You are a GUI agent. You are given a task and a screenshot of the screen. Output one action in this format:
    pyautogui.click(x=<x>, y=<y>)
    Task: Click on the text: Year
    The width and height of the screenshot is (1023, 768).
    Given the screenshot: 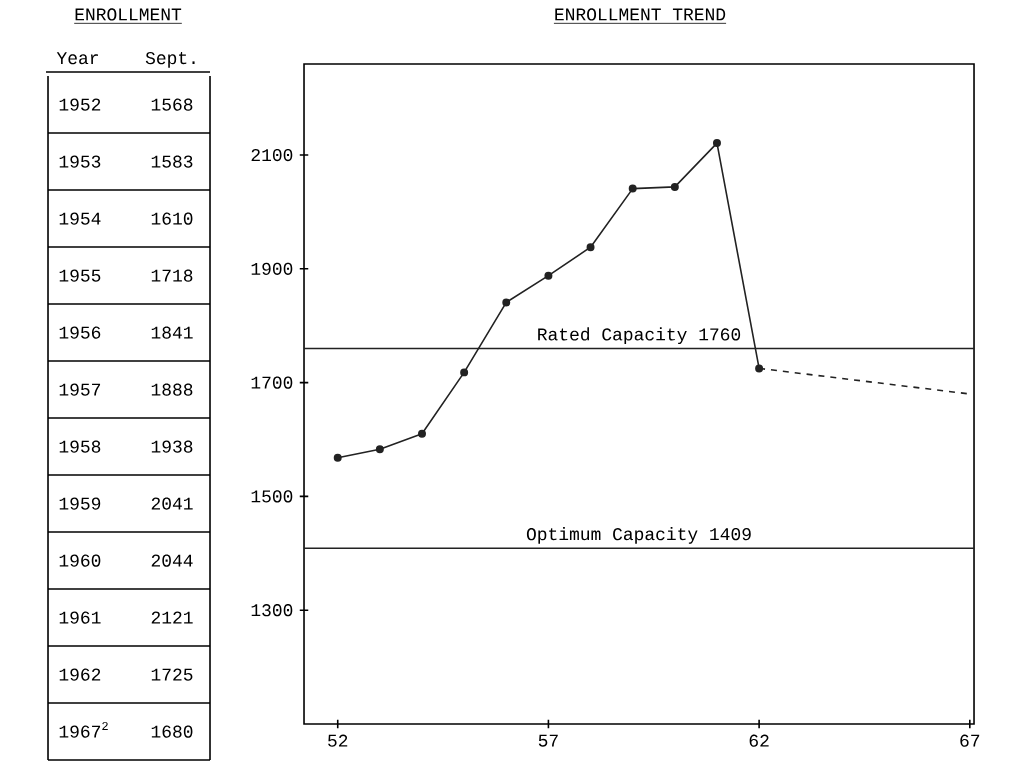 What is the action you would take?
    pyautogui.click(x=77, y=58)
    